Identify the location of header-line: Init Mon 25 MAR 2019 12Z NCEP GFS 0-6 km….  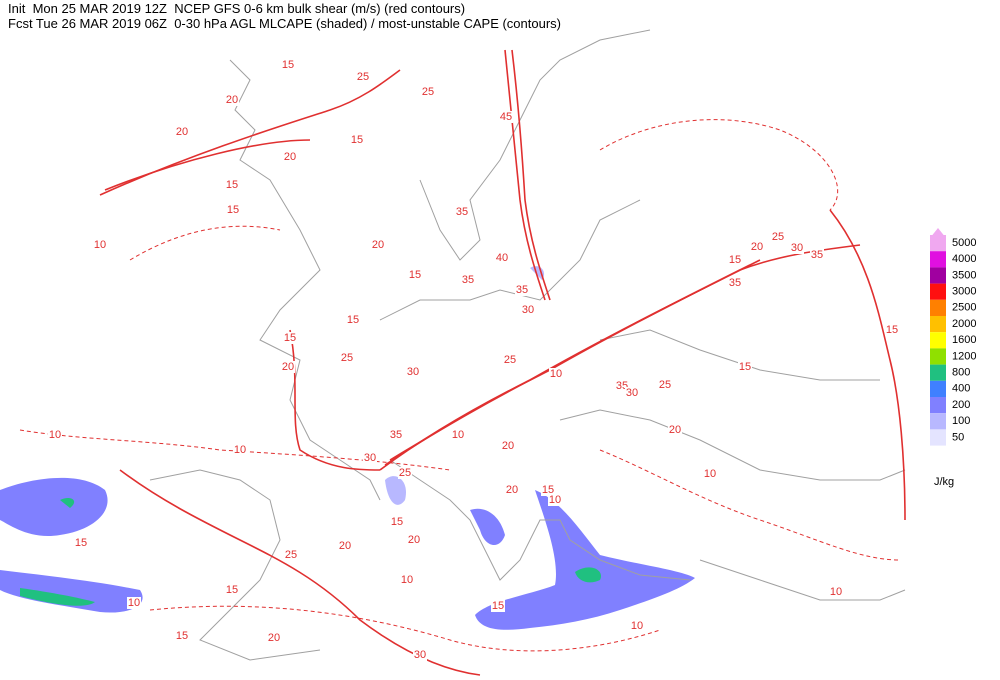
(236, 8).